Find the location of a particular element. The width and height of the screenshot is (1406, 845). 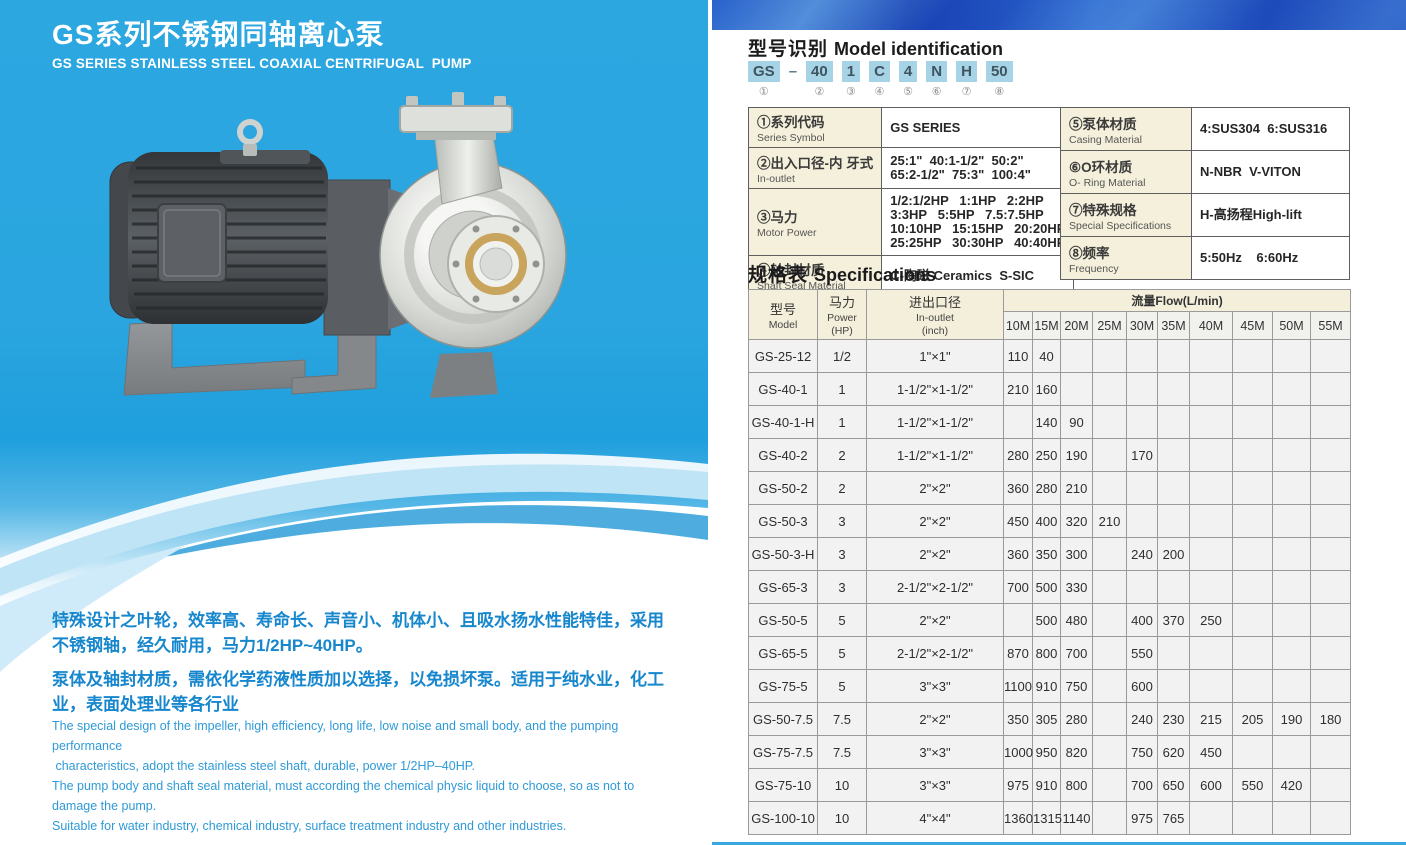

top-band-decoration is located at coordinates (1059, 15).